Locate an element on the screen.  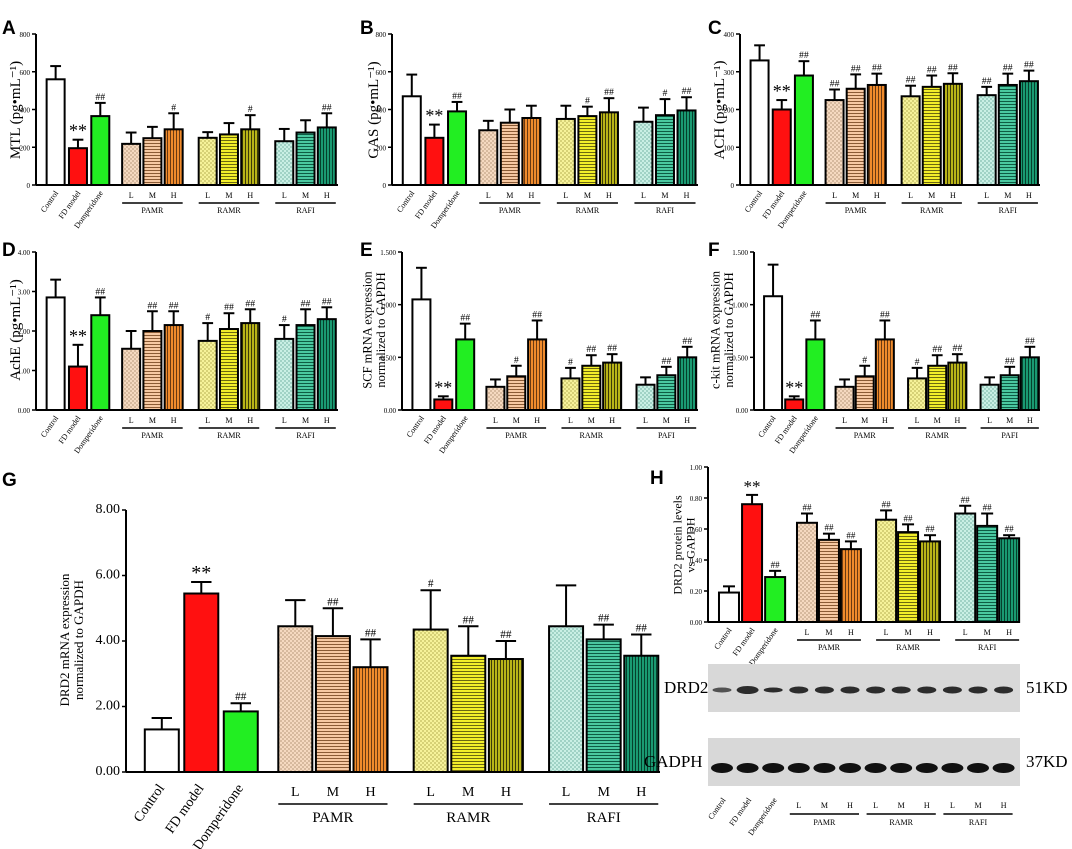
y-tick-label: 8.00 is located at coordinates (108, 509).